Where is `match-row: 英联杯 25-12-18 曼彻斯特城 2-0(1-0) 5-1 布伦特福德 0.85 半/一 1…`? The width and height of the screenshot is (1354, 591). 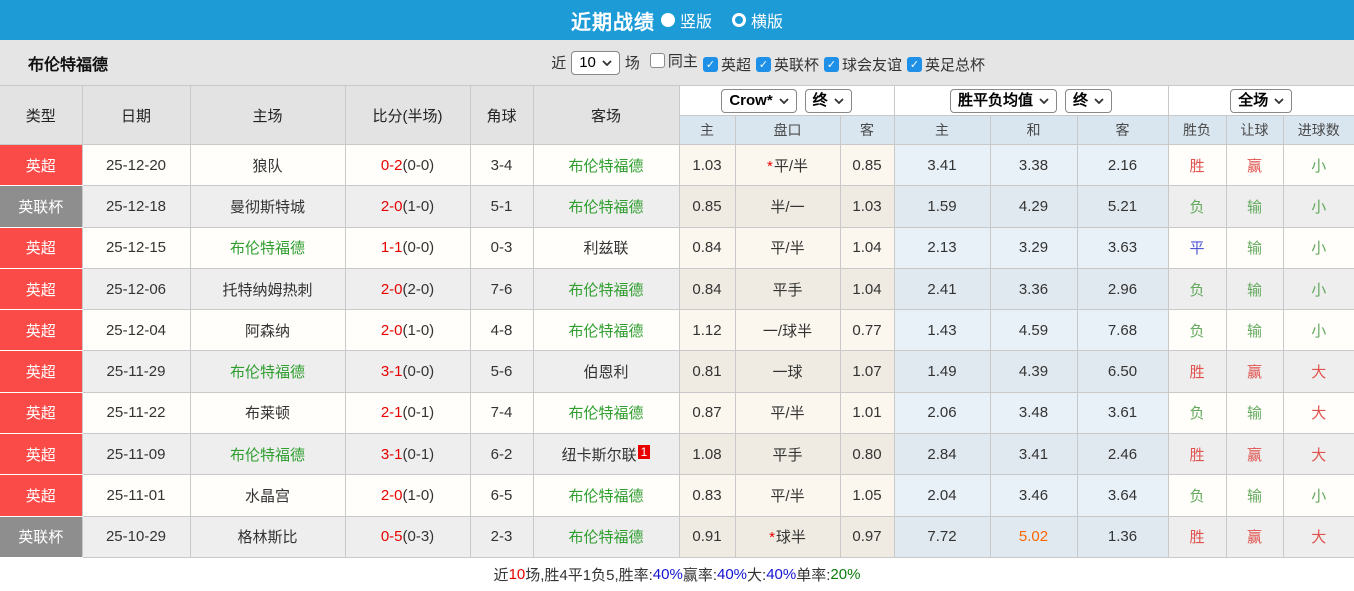 match-row: 英联杯 25-12-18 曼彻斯特城 2-0(1-0) 5-1 布伦特福德 0.85 半/一 1… is located at coordinates (677, 206).